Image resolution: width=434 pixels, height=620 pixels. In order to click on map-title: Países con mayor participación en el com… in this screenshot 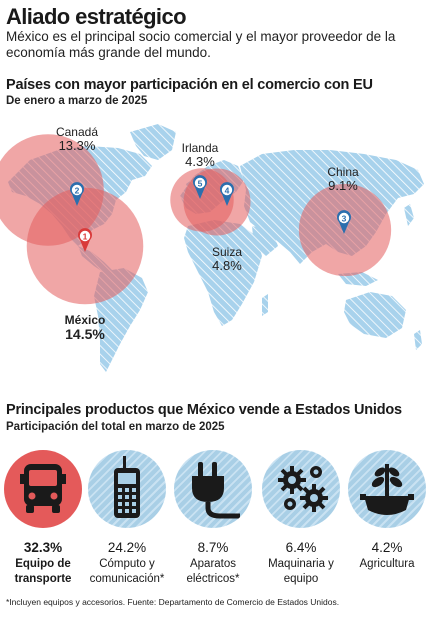, I will do `click(189, 85)`.